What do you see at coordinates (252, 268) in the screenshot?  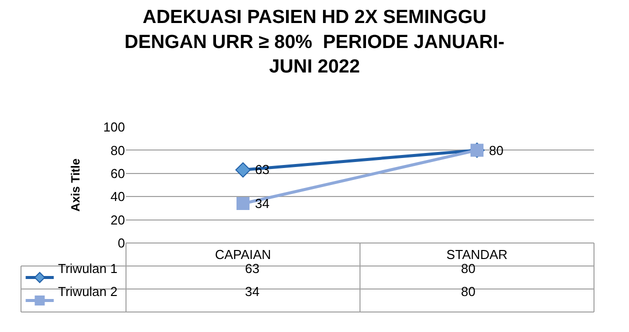 I see `data-label: 63` at bounding box center [252, 268].